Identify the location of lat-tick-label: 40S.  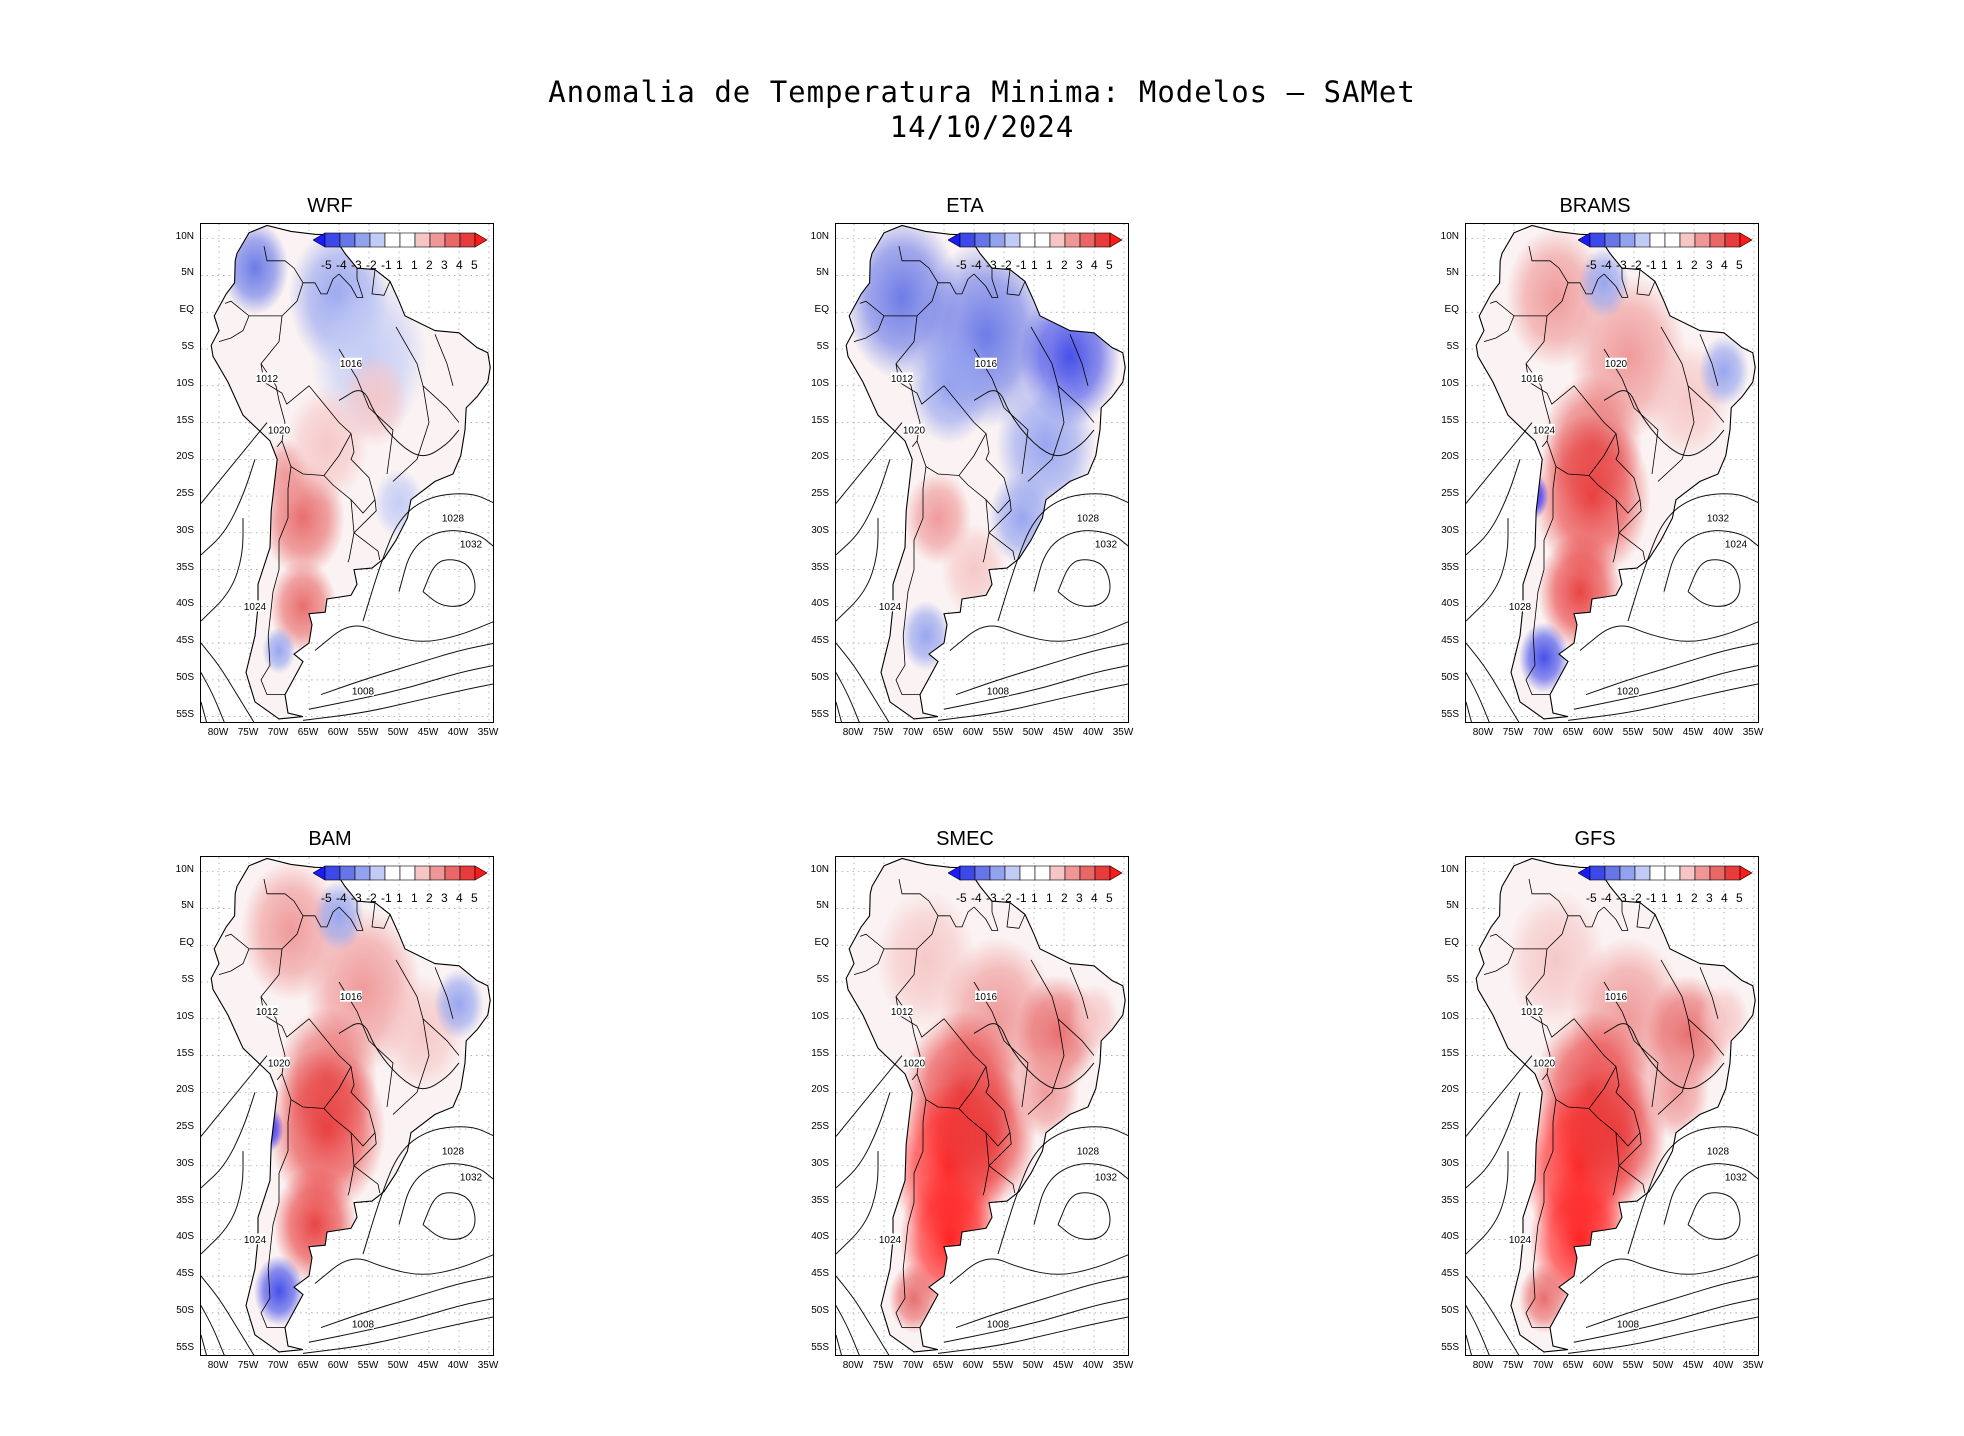
(1450, 604).